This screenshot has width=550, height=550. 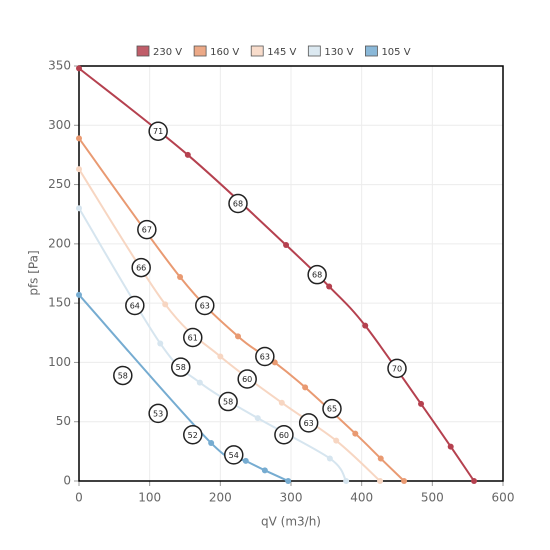 I want to click on annotation-label: 53, so click(x=158, y=413).